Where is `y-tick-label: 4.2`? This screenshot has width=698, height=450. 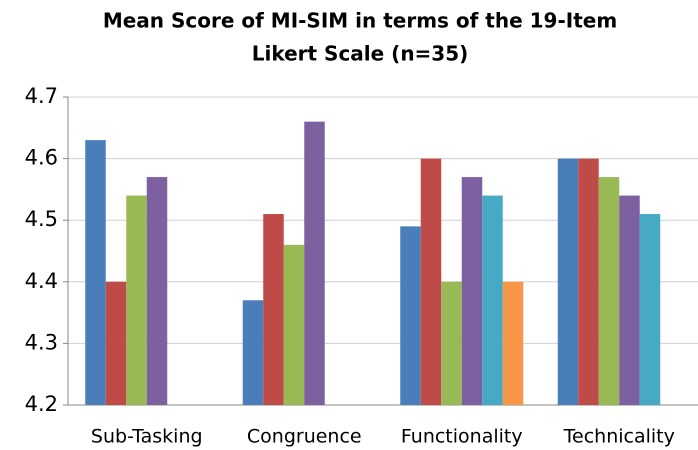
y-tick-label: 4.2 is located at coordinates (41, 404).